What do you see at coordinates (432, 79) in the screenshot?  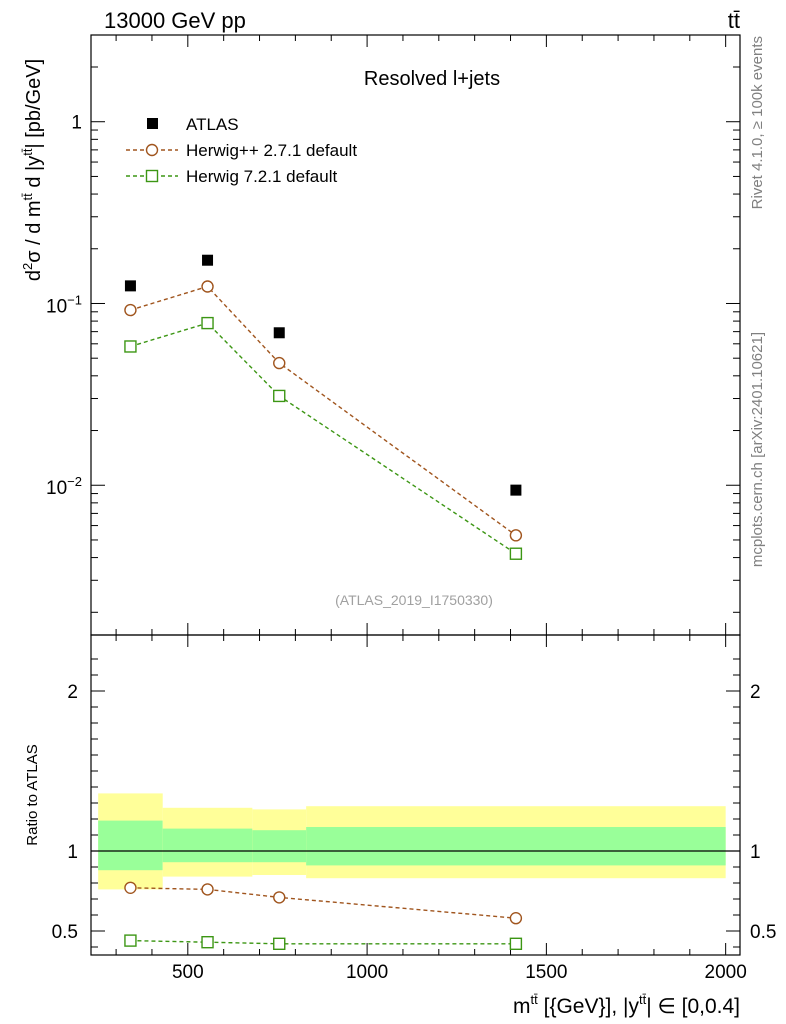 I see `chart-title: Resolved l+jets` at bounding box center [432, 79].